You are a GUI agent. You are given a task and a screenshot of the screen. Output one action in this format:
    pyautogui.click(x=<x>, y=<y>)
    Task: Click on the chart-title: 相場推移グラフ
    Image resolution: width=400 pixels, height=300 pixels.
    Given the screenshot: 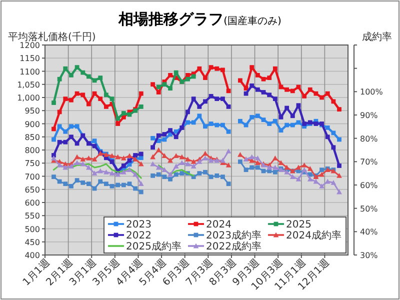 What is the action you would take?
    pyautogui.click(x=171, y=19)
    